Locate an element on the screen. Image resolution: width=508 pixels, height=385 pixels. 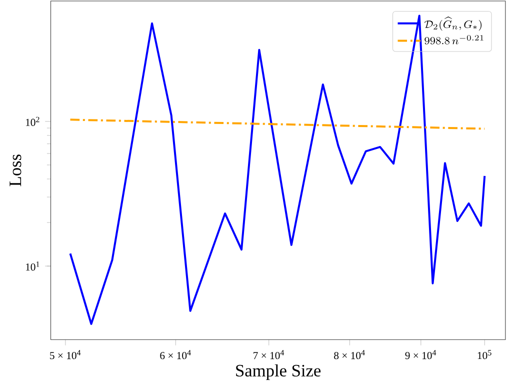
x-tick-label: 6 × 10$^{4}$ is located at coordinates (175, 355).